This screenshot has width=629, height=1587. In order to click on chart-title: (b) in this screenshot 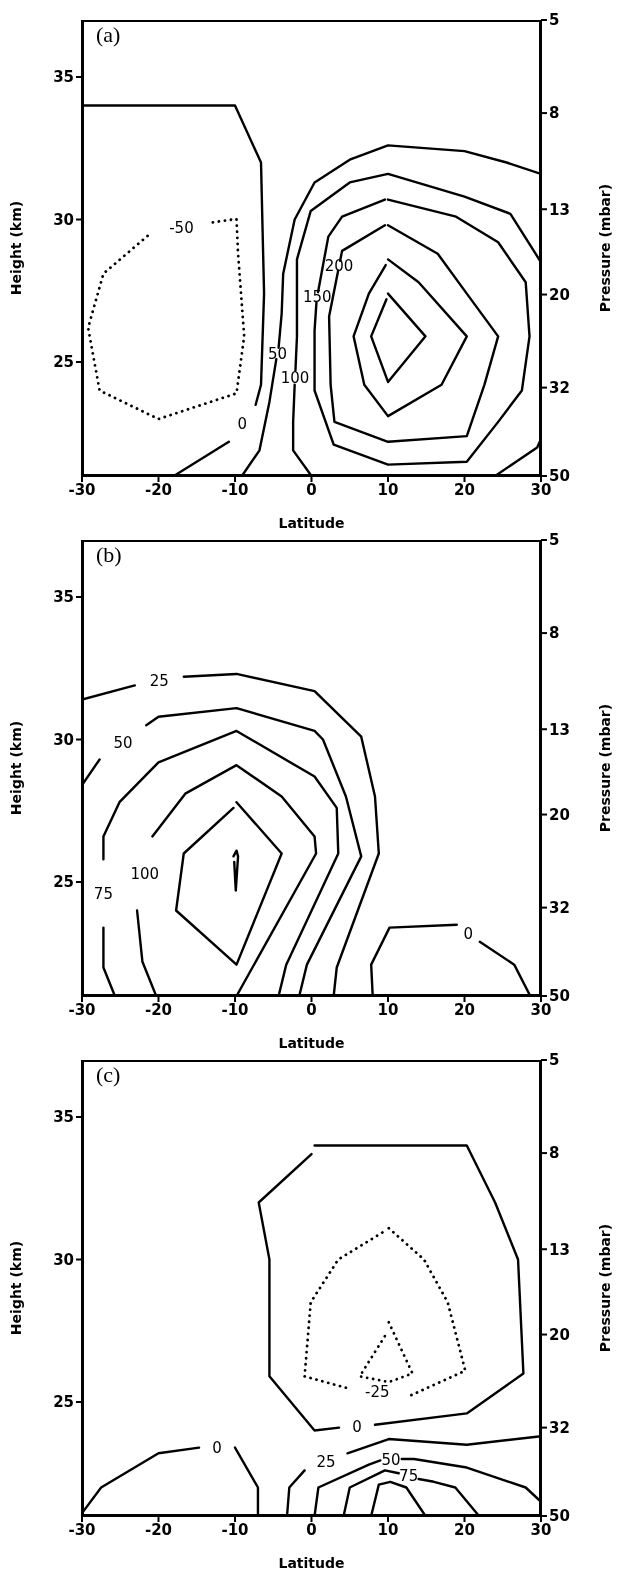, I will do `click(109, 555)`.